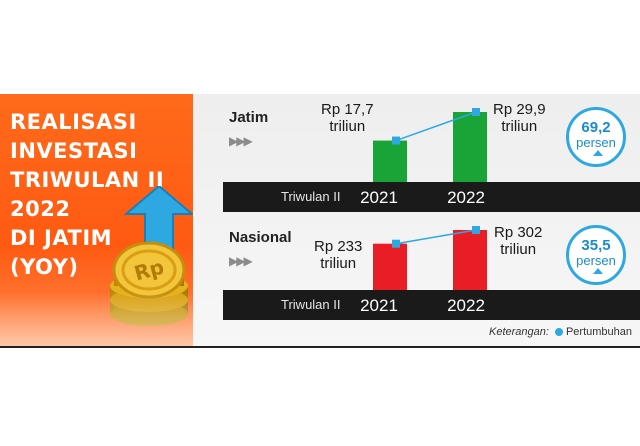 This screenshot has height=446, width=640. Describe the element at coordinates (379, 197) in the screenshot. I see `year-label-jatim-2021: 2021` at that location.